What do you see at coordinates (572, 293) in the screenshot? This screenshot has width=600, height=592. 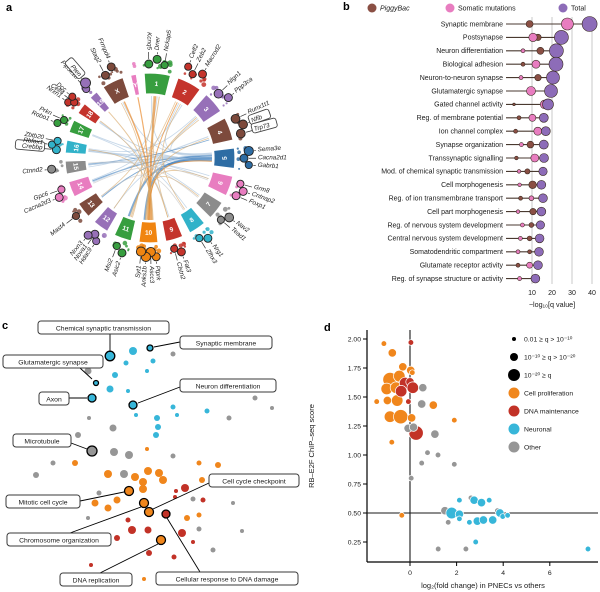 I see `x-tick-label: 30` at bounding box center [572, 293].